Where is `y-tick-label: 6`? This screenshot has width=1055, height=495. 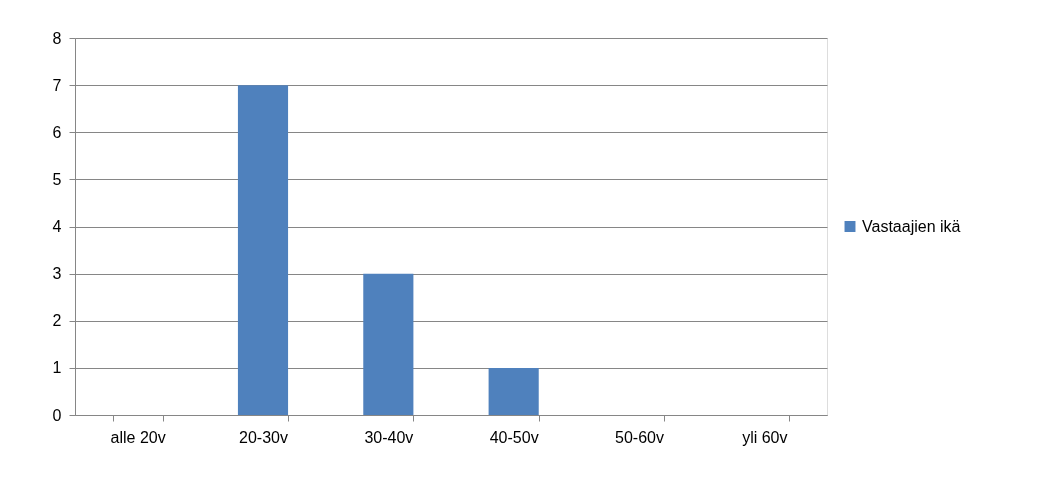 y-tick-label: 6 is located at coordinates (57, 132).